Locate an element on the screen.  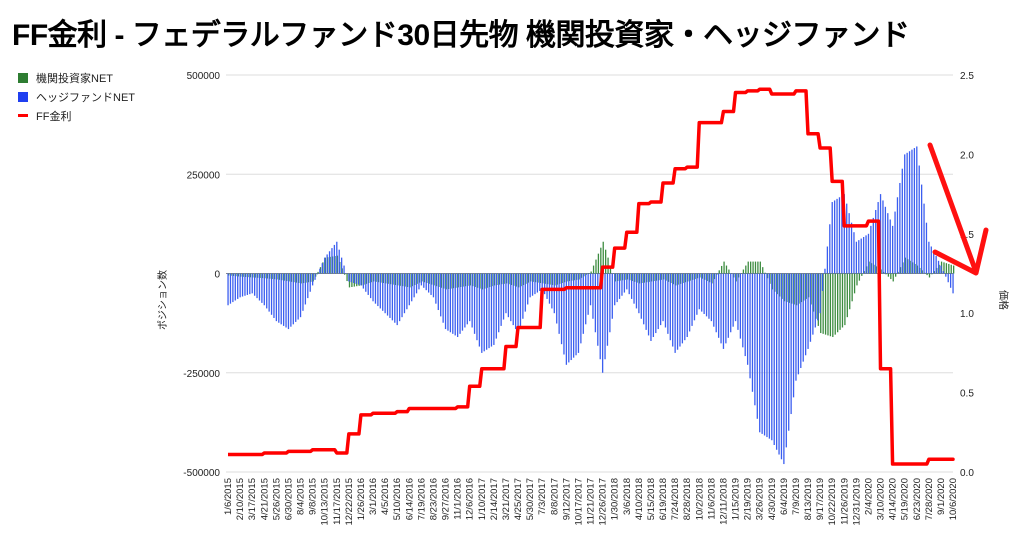
x-tick-label: 7/19/2016 is located at coordinates (421, 499).